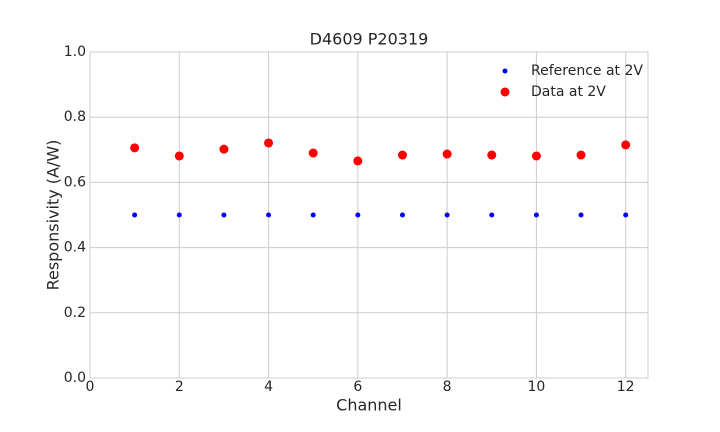 The image size is (720, 432). What do you see at coordinates (179, 387) in the screenshot?
I see `x-tick-label: 2` at bounding box center [179, 387].